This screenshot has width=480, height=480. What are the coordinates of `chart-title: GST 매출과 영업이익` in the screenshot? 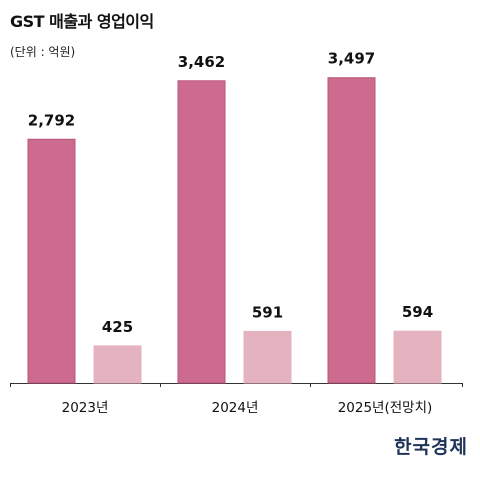 It's located at (82, 21).